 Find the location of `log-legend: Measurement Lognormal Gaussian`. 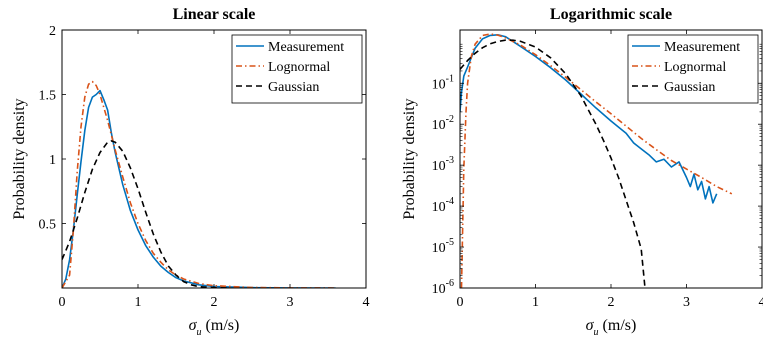

log-legend: Measurement Lognormal Gaussian is located at coordinates (693, 69).